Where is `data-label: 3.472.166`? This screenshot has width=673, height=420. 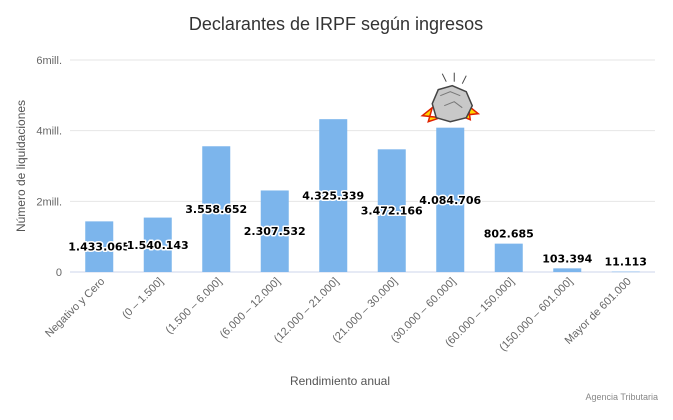 data-label: 3.472.166 is located at coordinates (392, 211).